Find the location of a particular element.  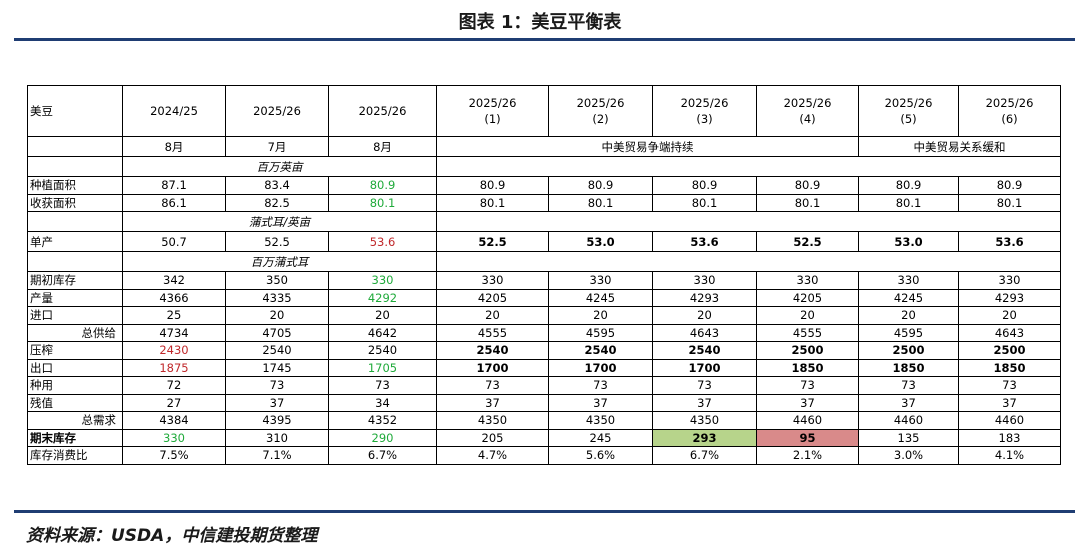

year-cell: 2025/26 is located at coordinates (382, 111).